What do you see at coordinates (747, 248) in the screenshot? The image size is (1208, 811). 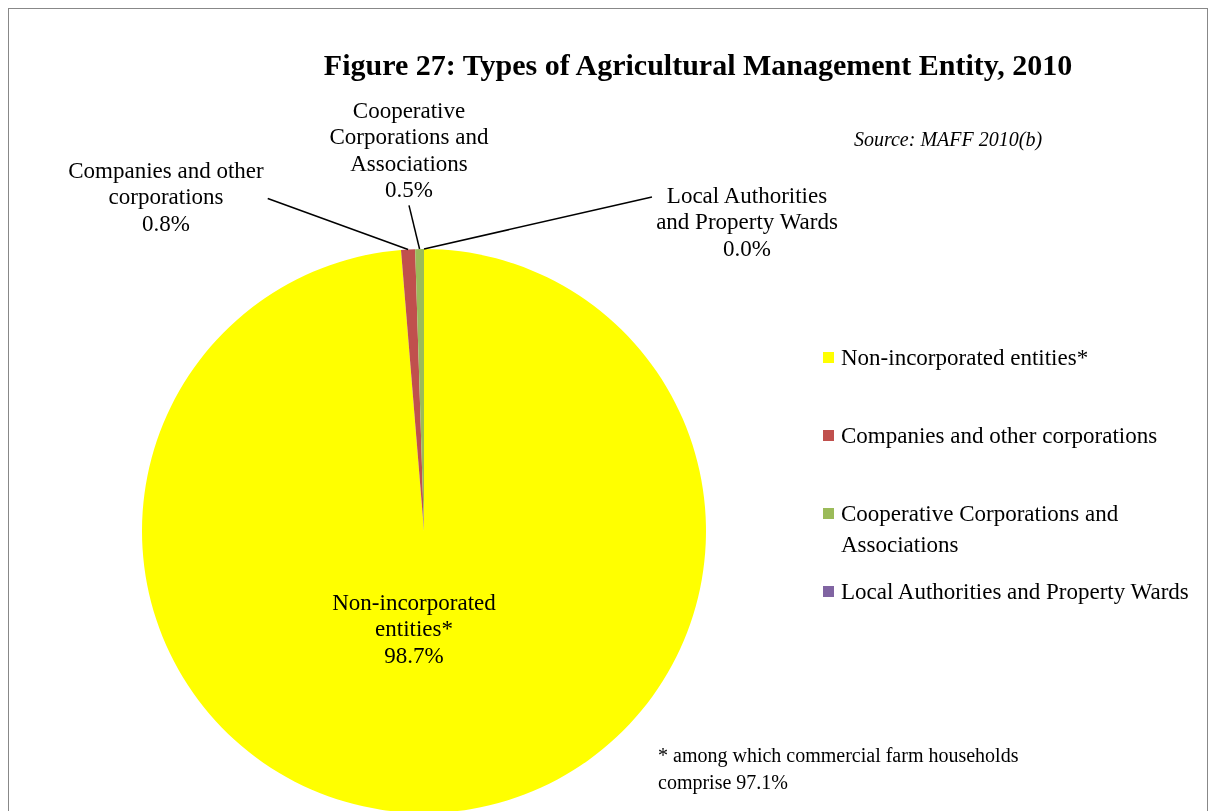 I see `text: 0.0%` at bounding box center [747, 248].